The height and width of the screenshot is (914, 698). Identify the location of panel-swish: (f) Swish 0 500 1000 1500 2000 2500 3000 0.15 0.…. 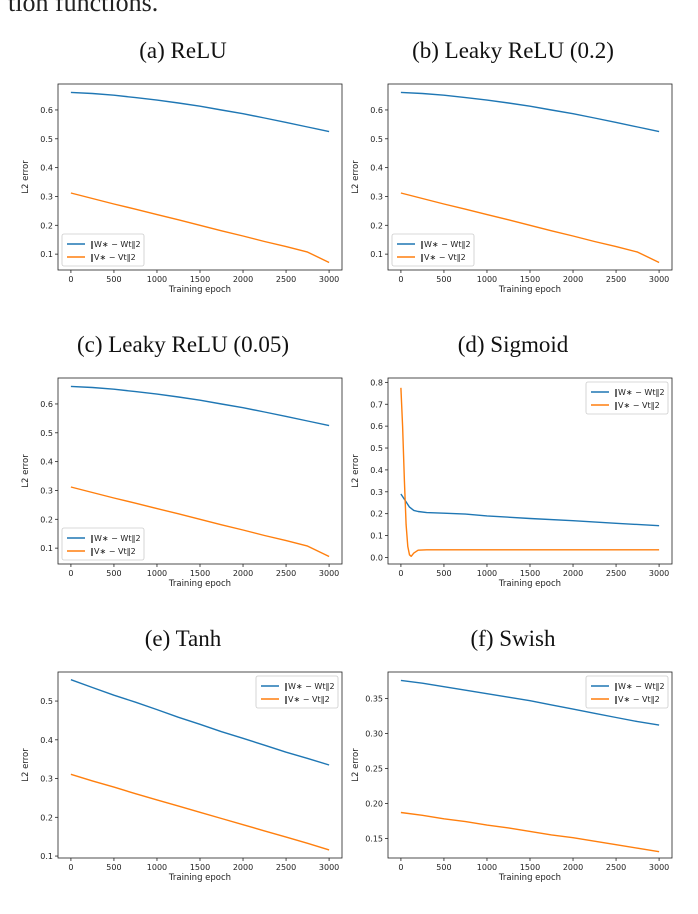
(513, 758).